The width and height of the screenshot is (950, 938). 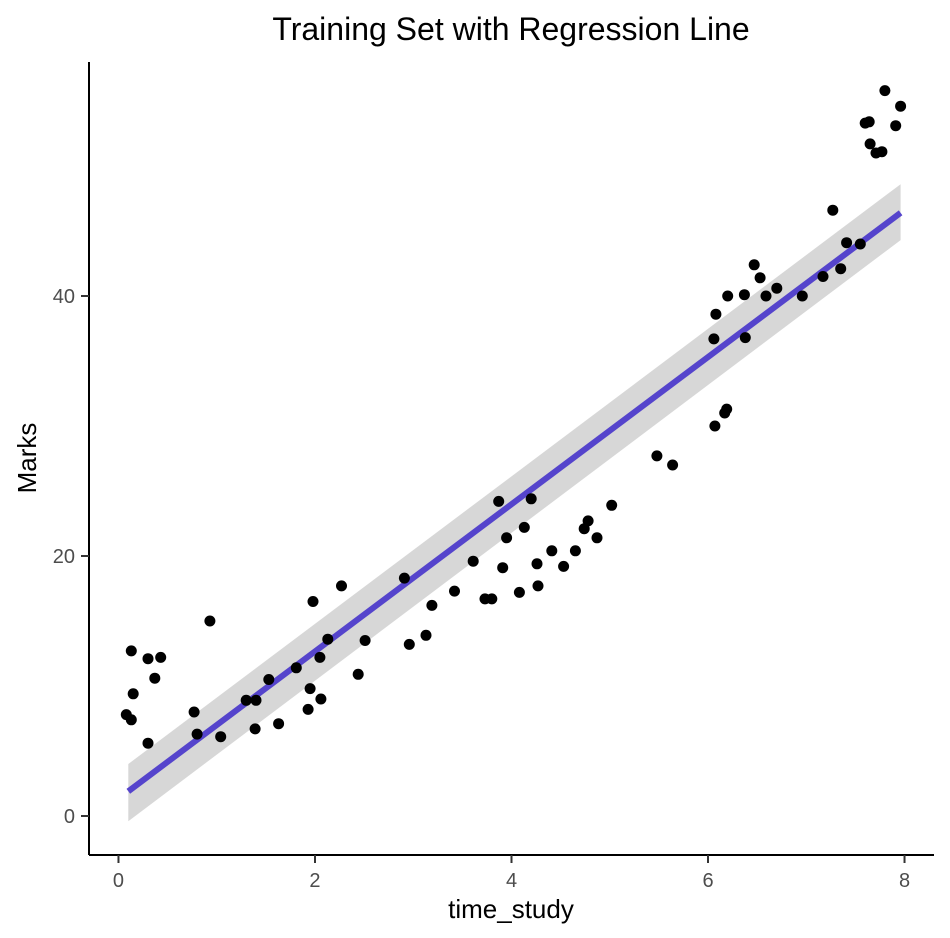 I want to click on y-tick-label: 20, so click(x=64, y=557).